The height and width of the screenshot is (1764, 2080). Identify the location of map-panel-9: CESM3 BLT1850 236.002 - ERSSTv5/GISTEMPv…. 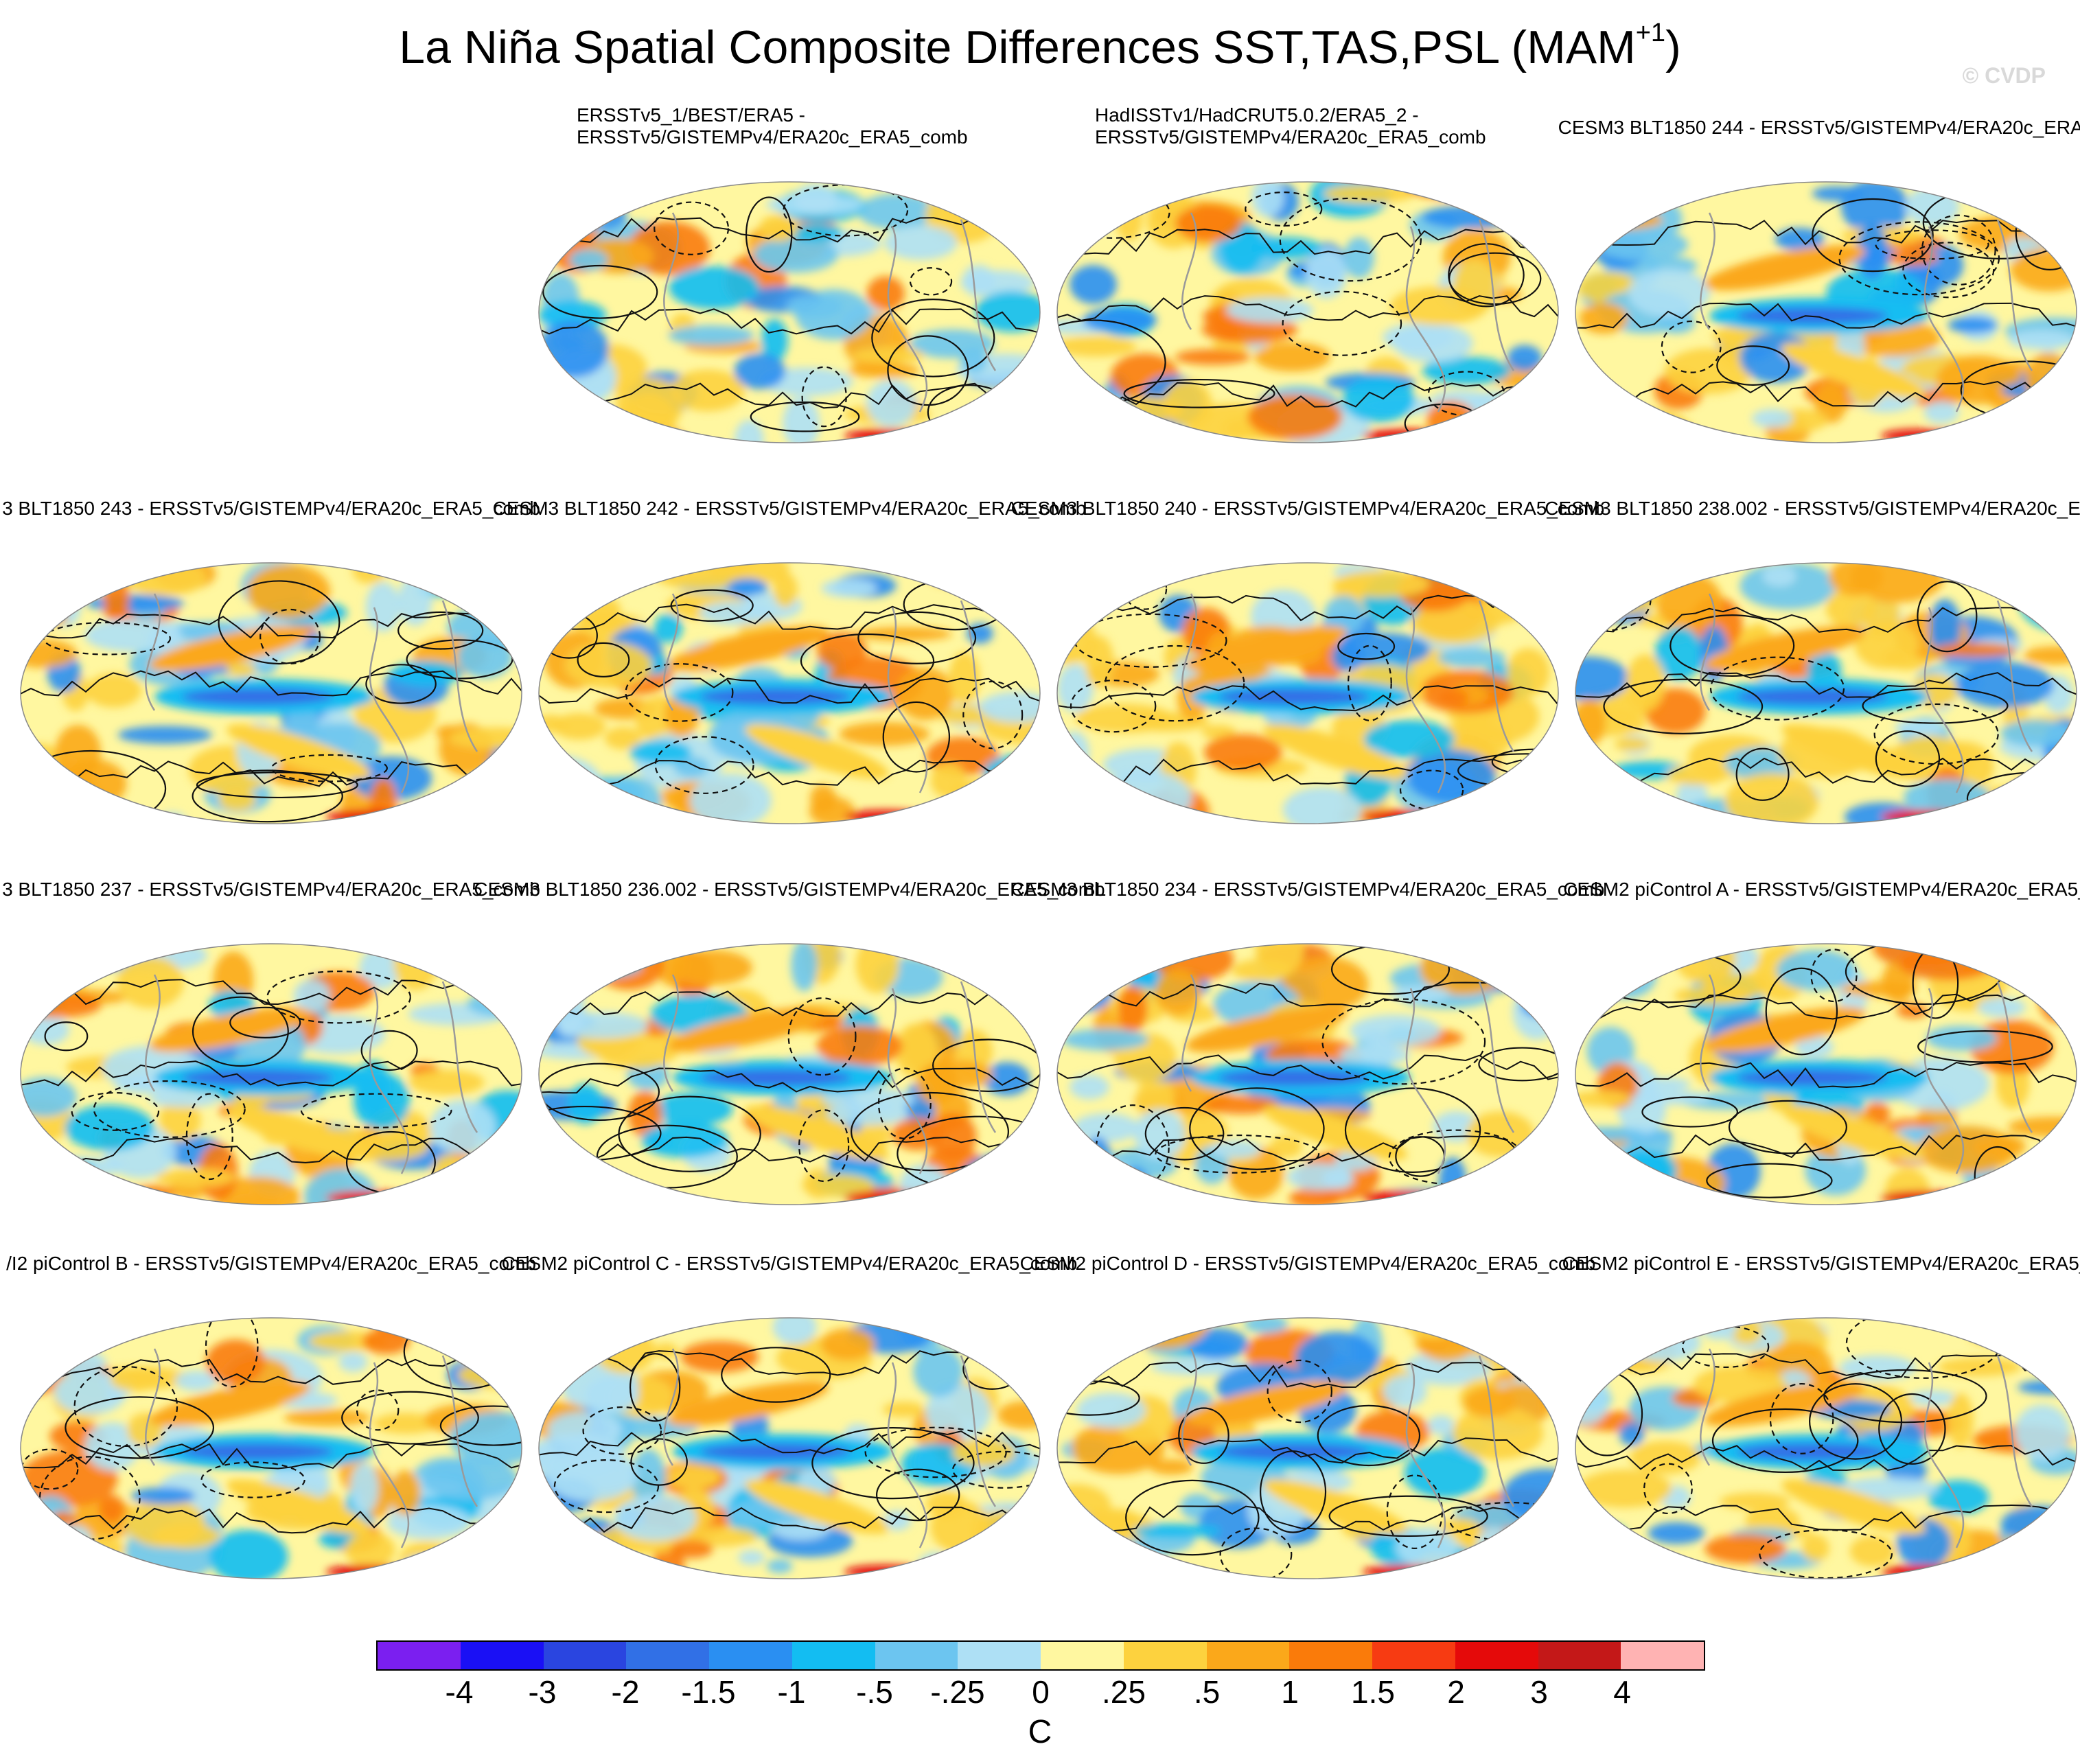
(789, 1043).